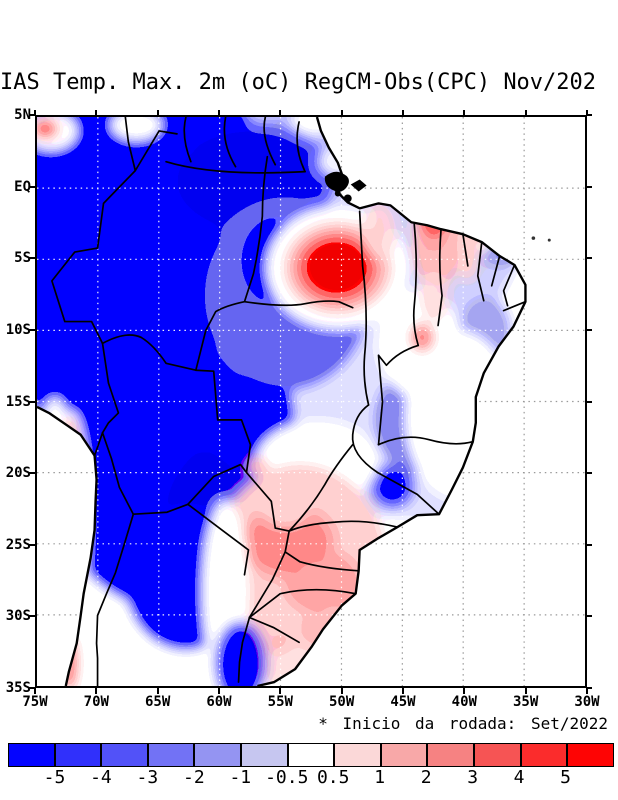 The image size is (618, 800). What do you see at coordinates (18, 473) in the screenshot?
I see `lat-tick-label: 20S` at bounding box center [18, 473].